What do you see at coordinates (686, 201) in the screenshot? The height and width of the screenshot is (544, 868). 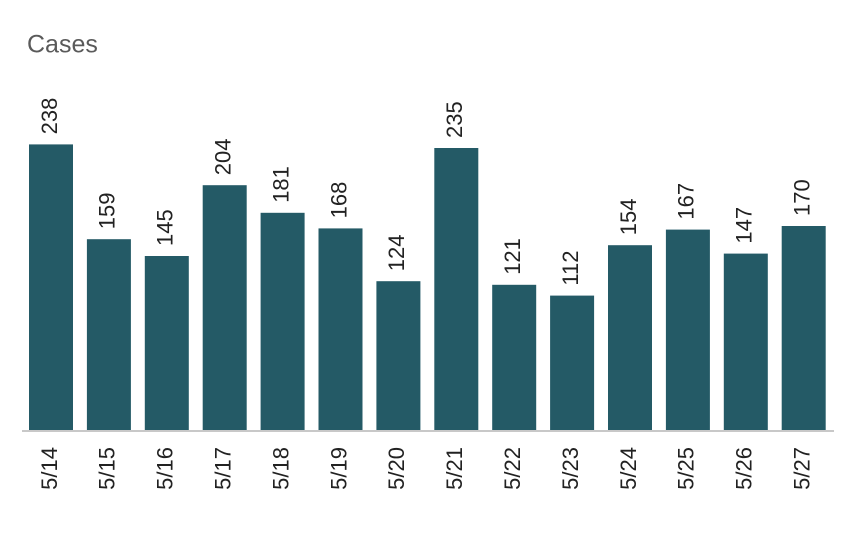 I see `value-label: 167` at bounding box center [686, 201].